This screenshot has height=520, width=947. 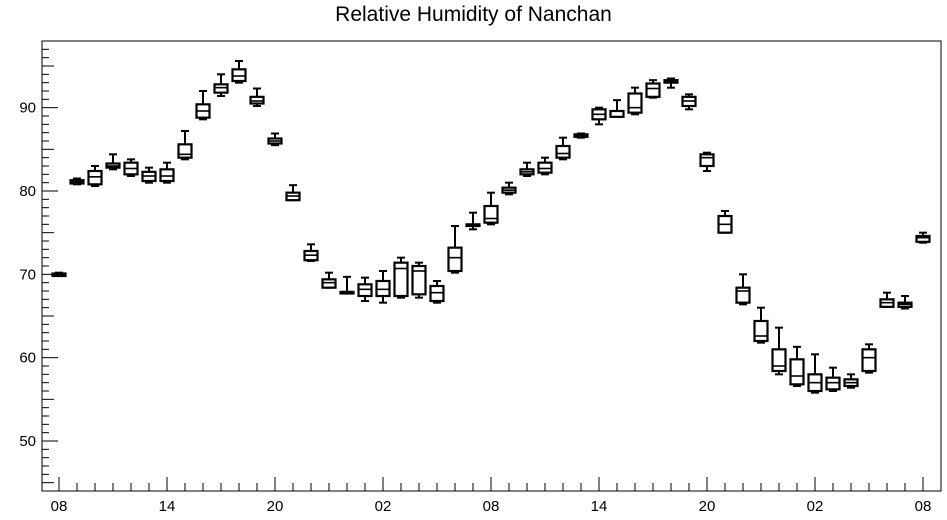 What do you see at coordinates (27, 274) in the screenshot?
I see `y-tick-label: 70` at bounding box center [27, 274].